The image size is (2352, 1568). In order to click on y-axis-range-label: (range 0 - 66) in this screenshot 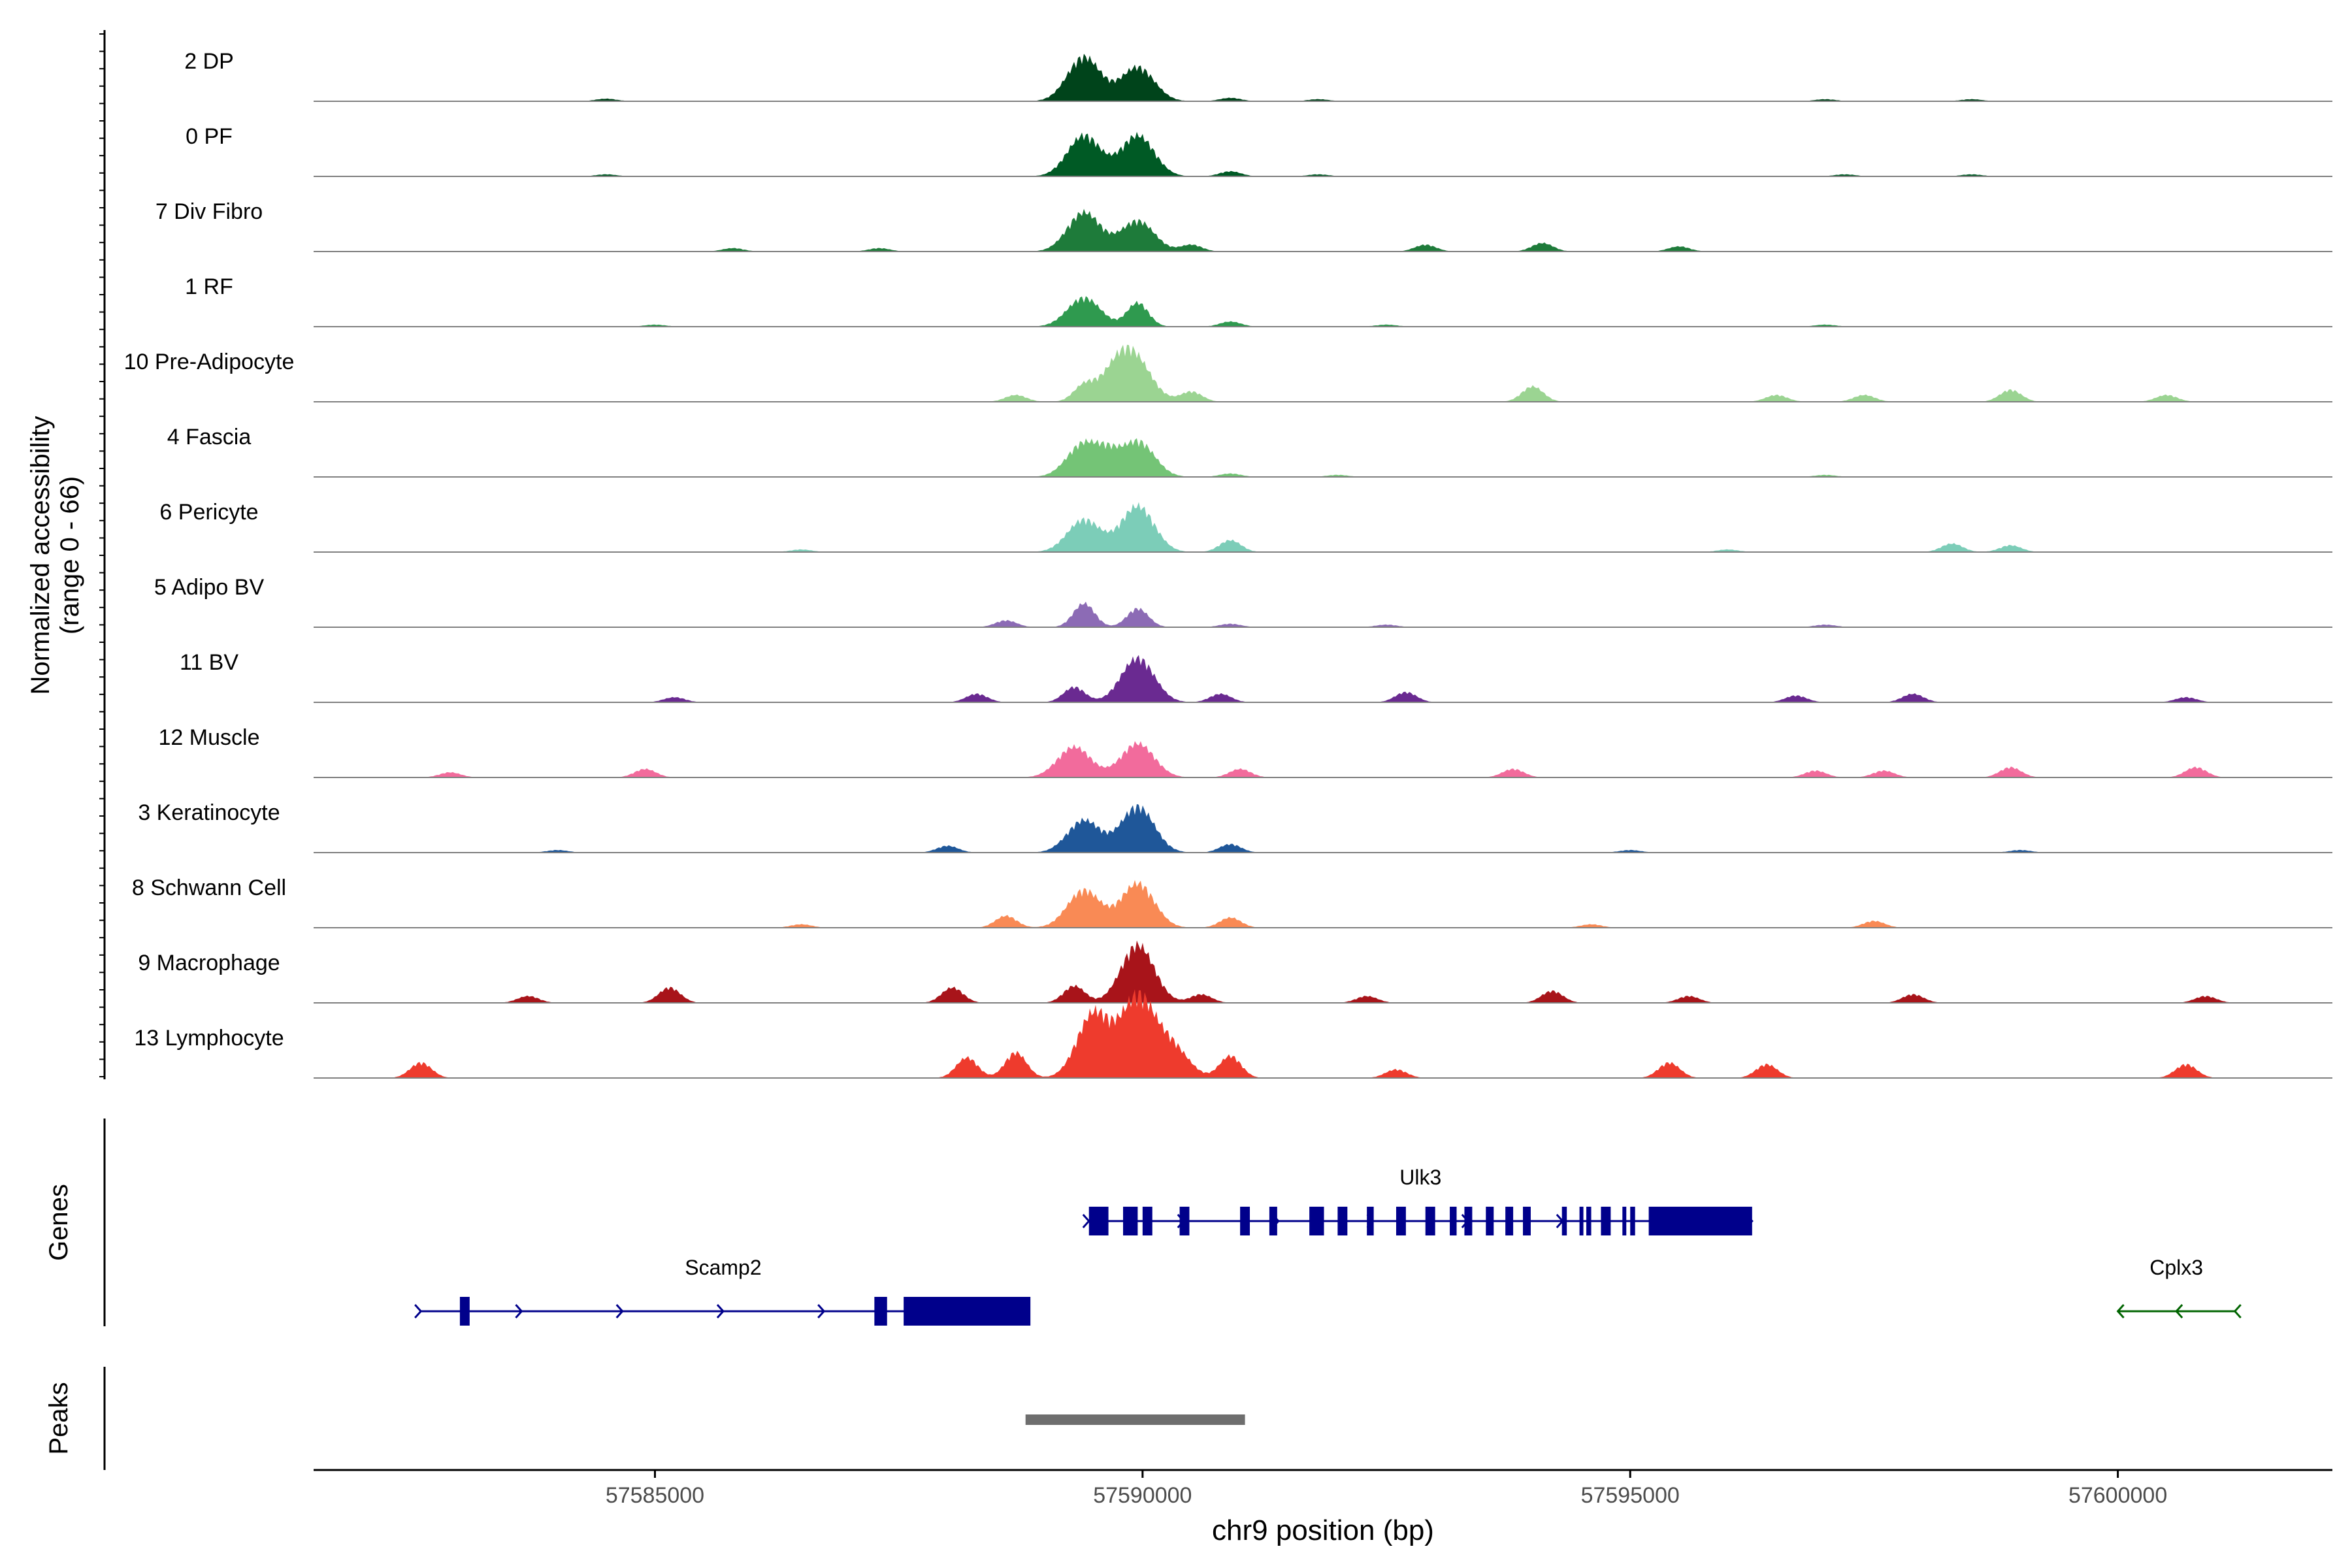, I will do `click(70, 555)`.